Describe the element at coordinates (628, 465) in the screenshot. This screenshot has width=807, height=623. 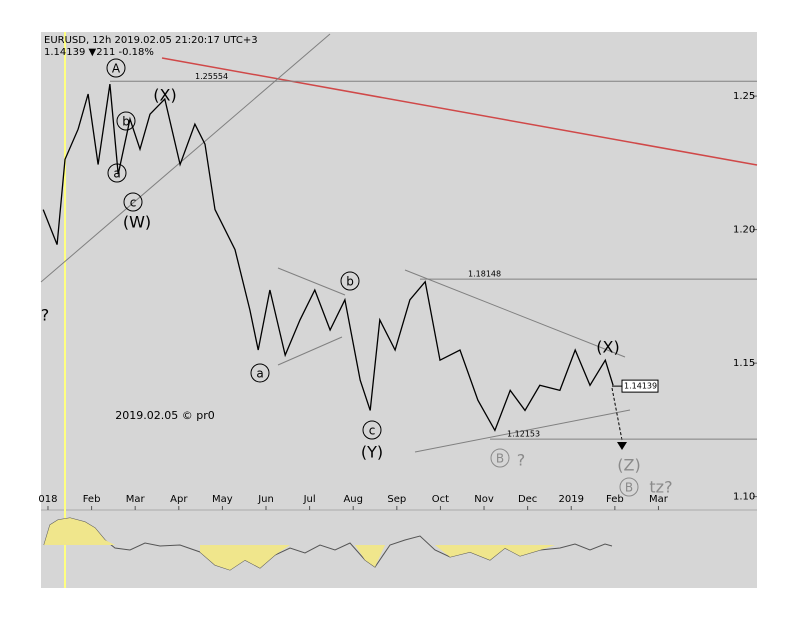
I see `wave-label: (Z)` at that location.